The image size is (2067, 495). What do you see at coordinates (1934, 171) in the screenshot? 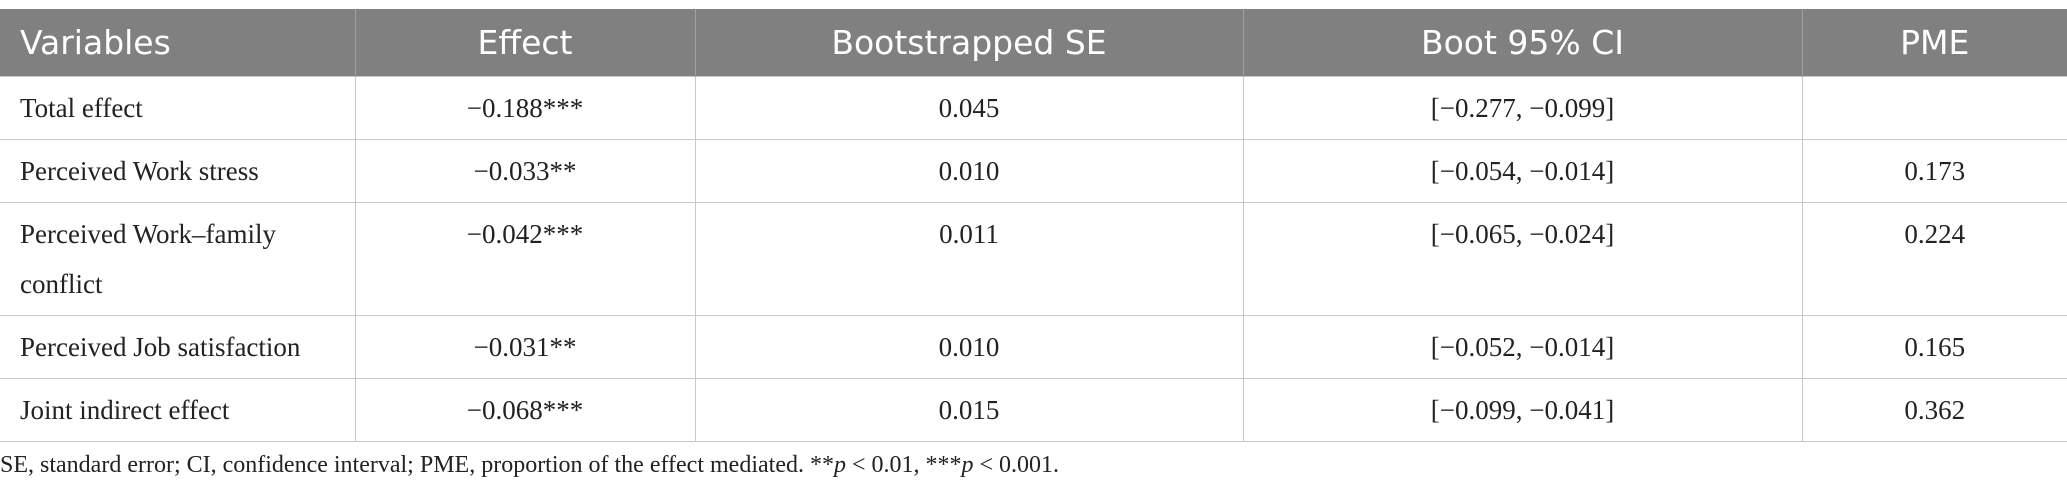
I see `table-cell: 0.173` at bounding box center [1934, 171].